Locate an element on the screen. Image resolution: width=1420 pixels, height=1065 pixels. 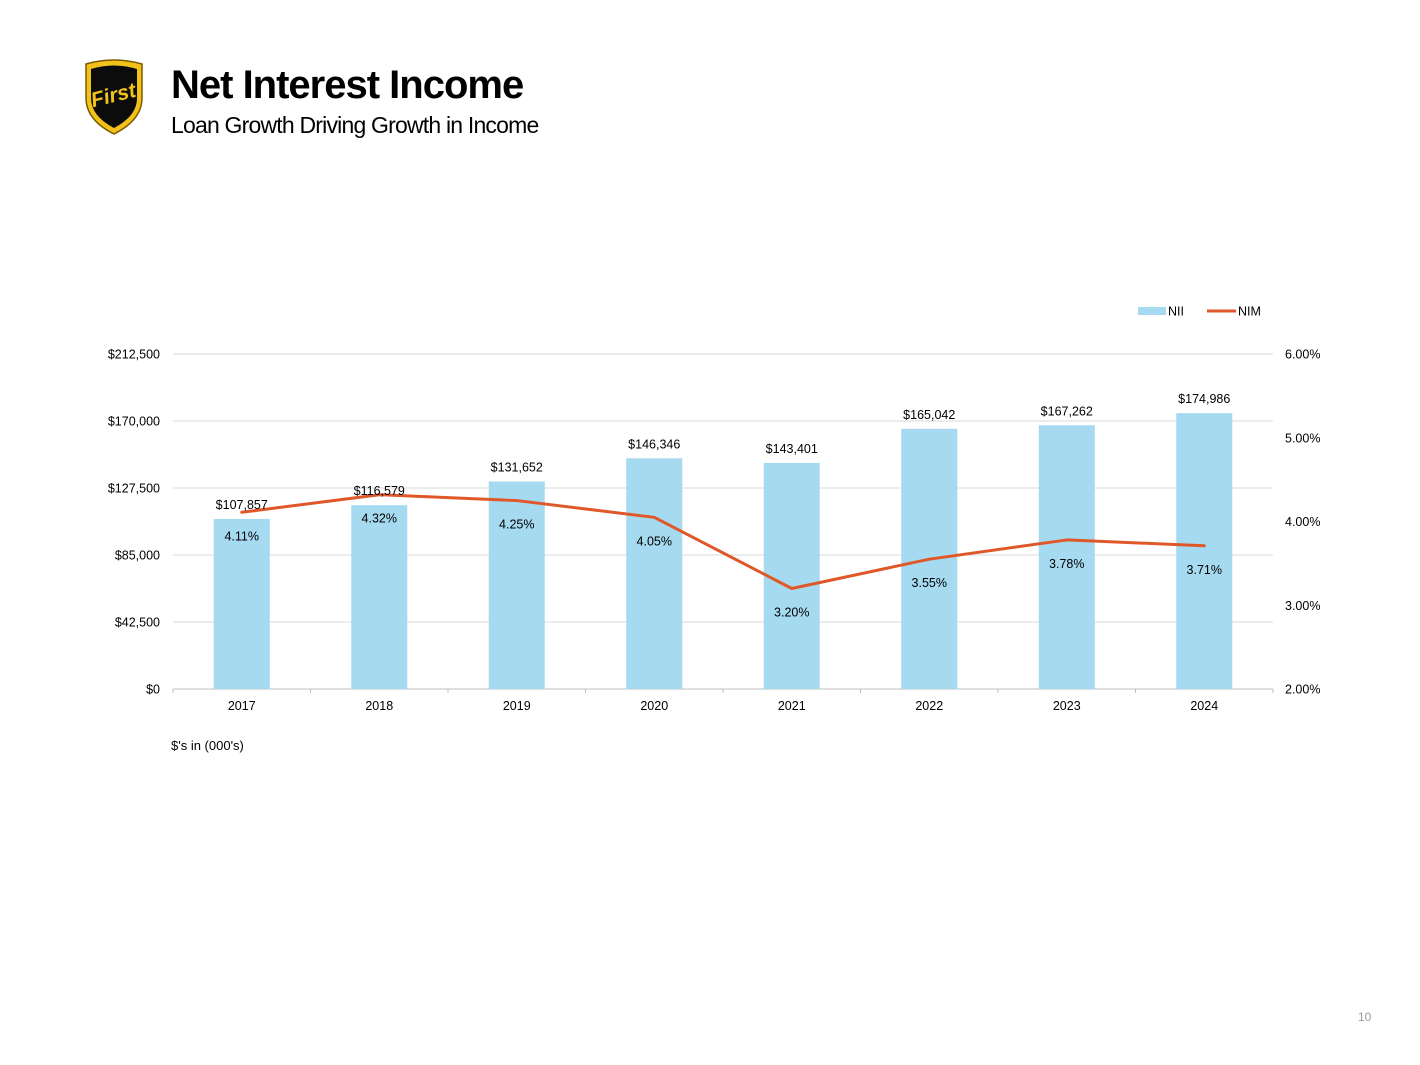
nii-data-label: $131,652 is located at coordinates (517, 467).